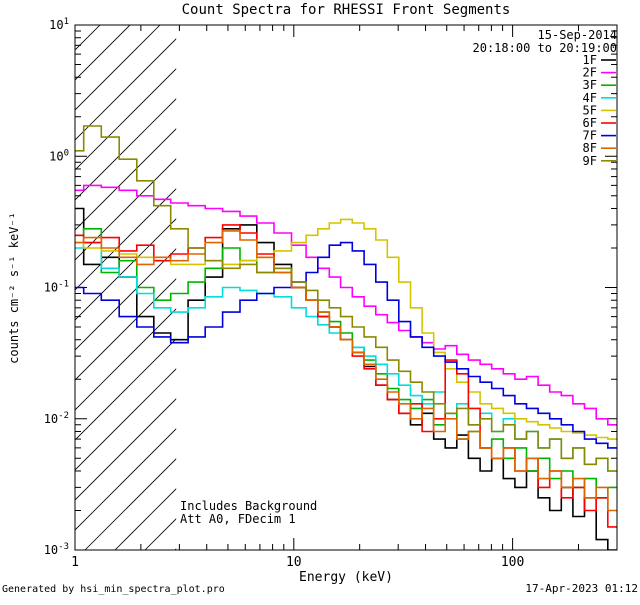  What do you see at coordinates (590, 123) in the screenshot?
I see `legend-label-6F: 6F` at bounding box center [590, 123].